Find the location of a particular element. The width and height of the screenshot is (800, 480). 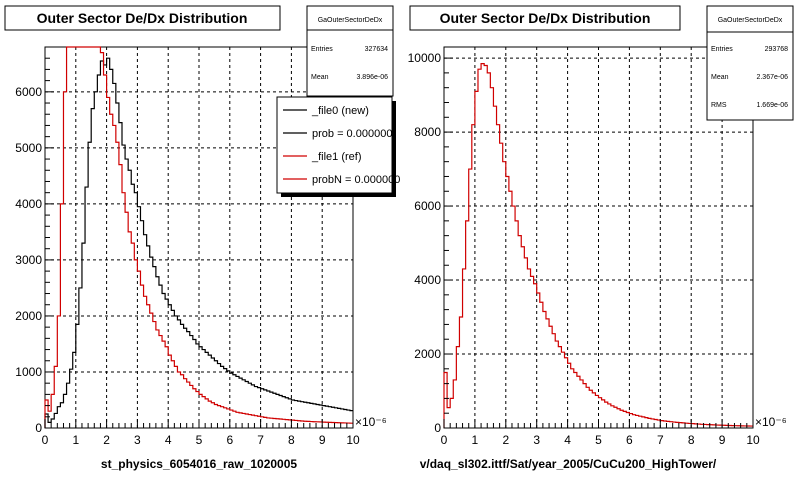

right-chart-title: Outer Sector De/Dx Distribution is located at coordinates (545, 18).